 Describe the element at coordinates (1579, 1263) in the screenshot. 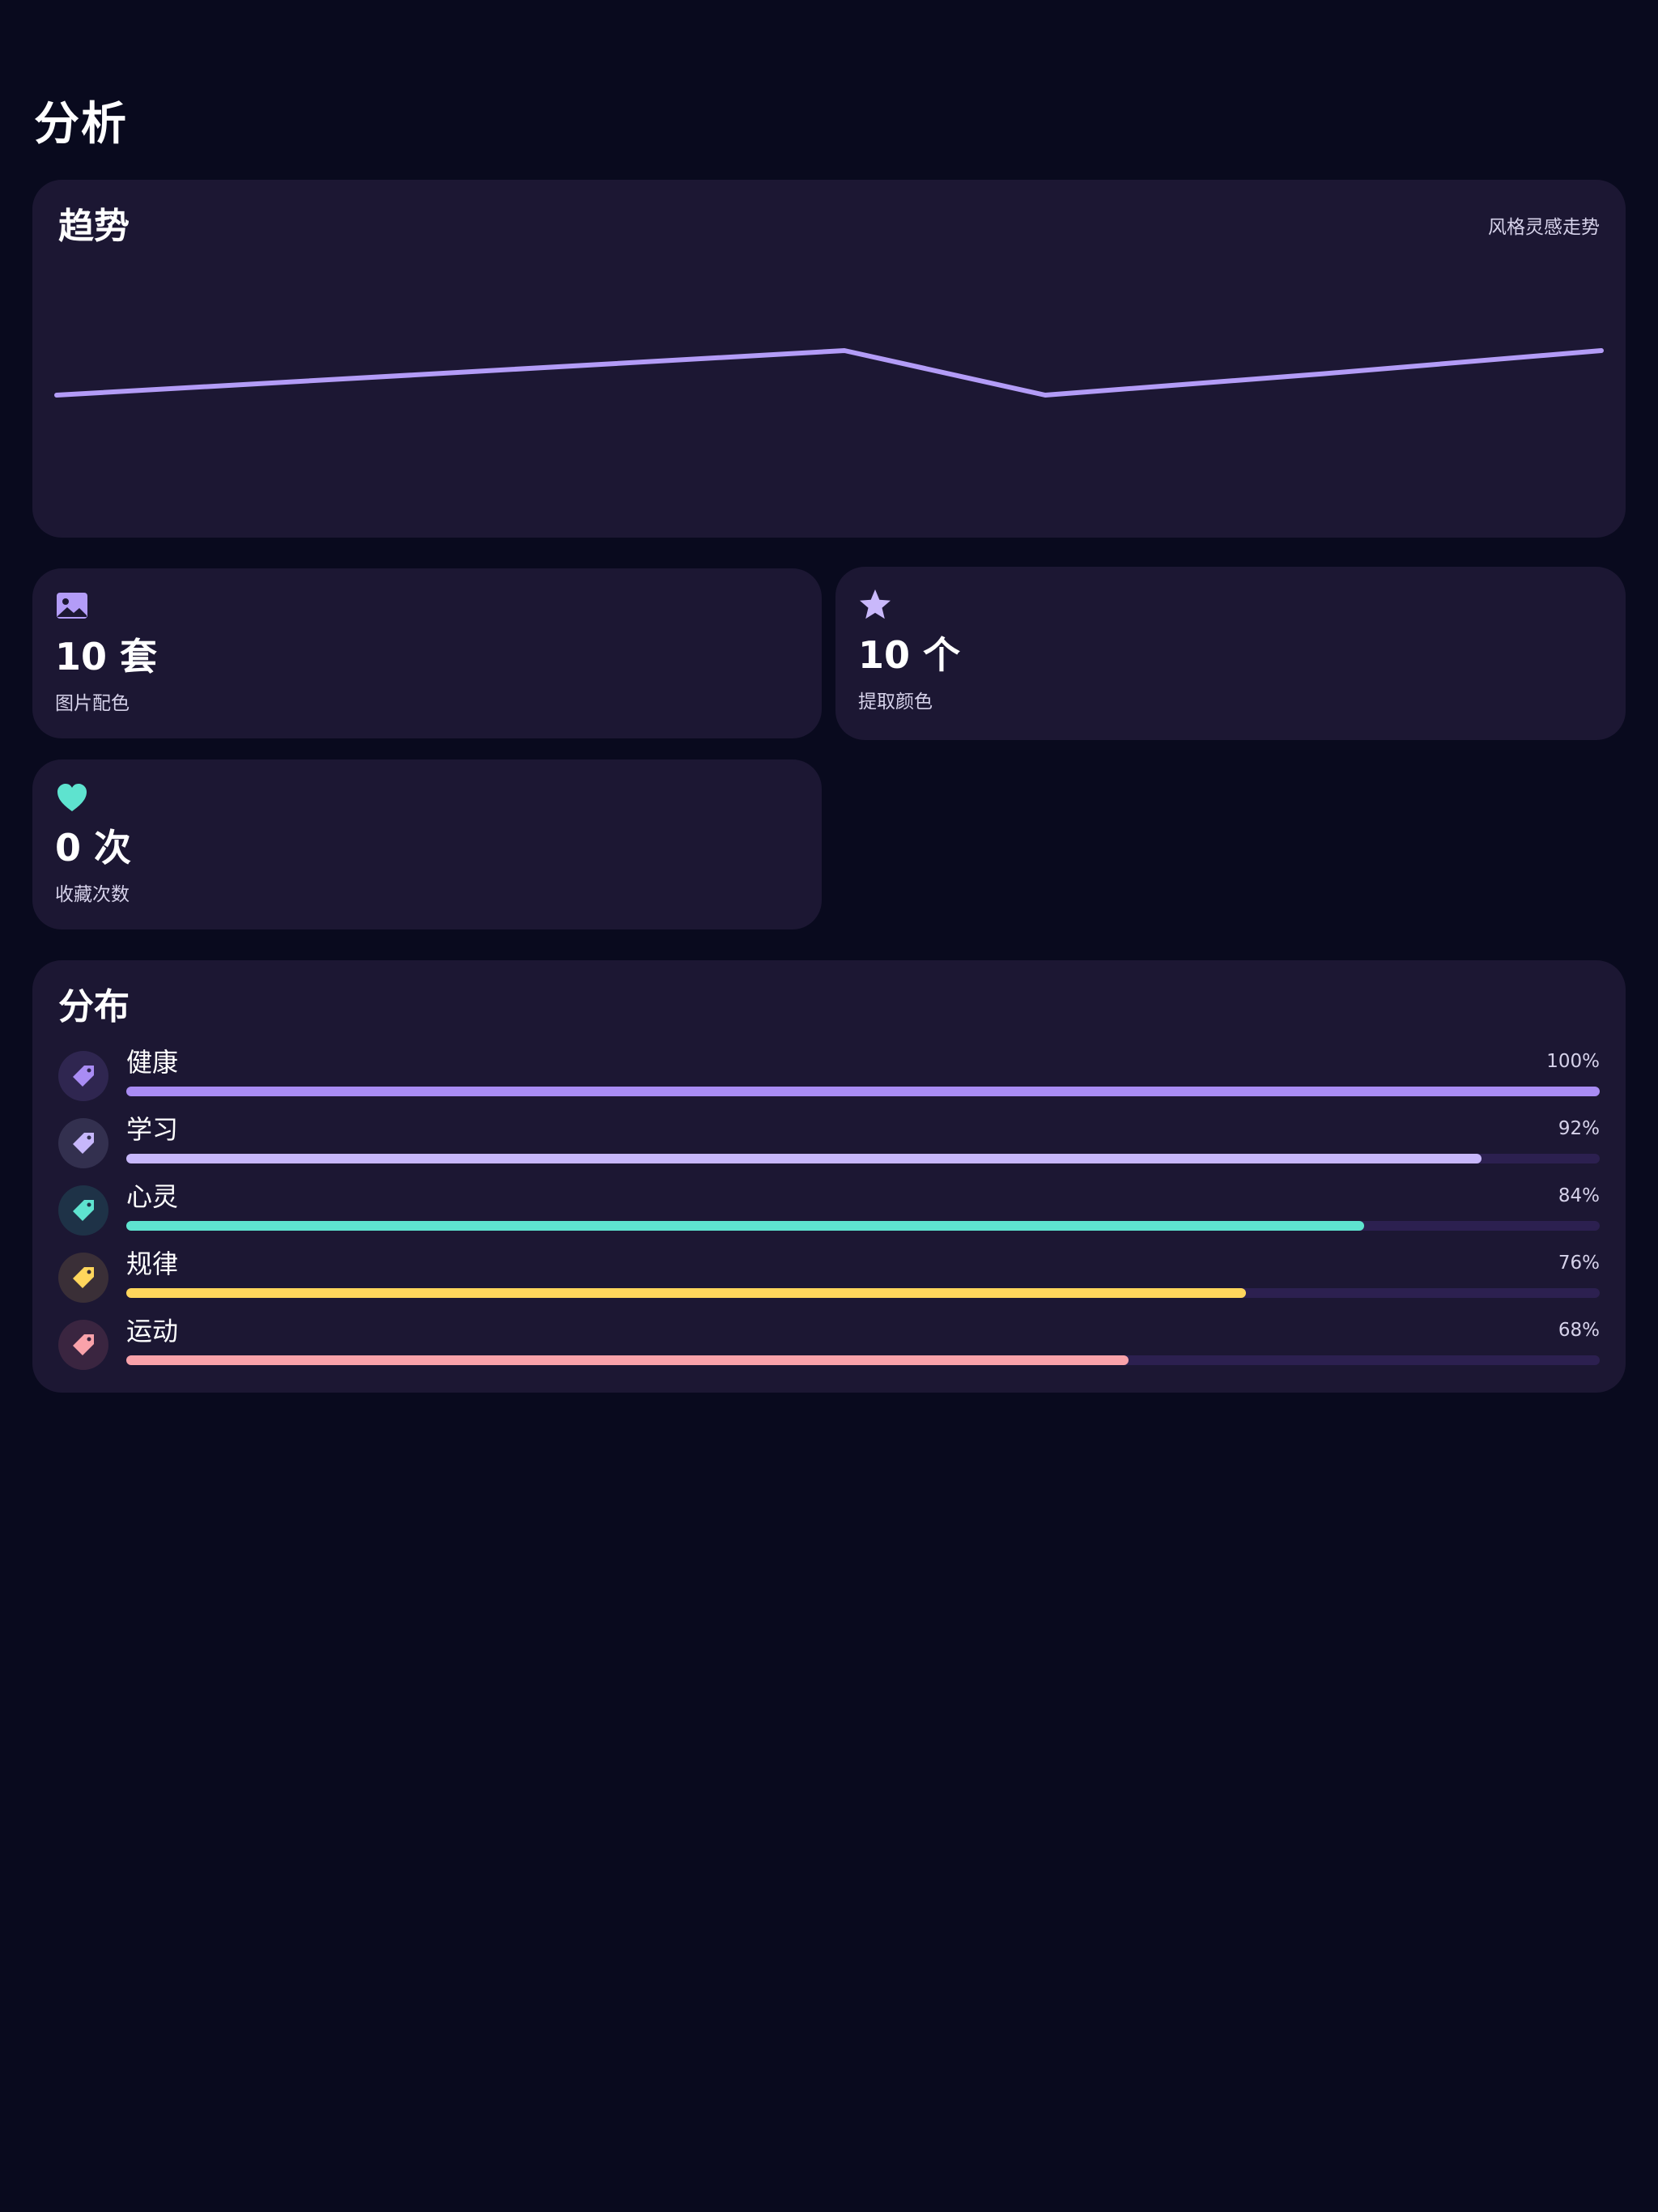

I see `distribution-percent: 76%` at that location.